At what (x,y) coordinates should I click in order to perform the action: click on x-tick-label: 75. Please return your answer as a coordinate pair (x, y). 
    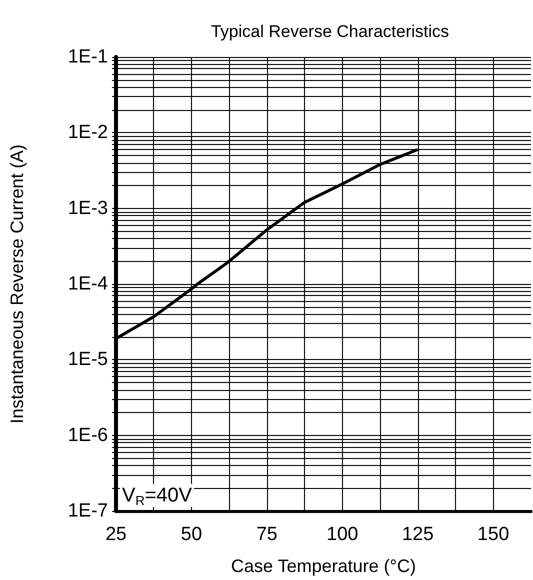
    Looking at the image, I should click on (267, 534).